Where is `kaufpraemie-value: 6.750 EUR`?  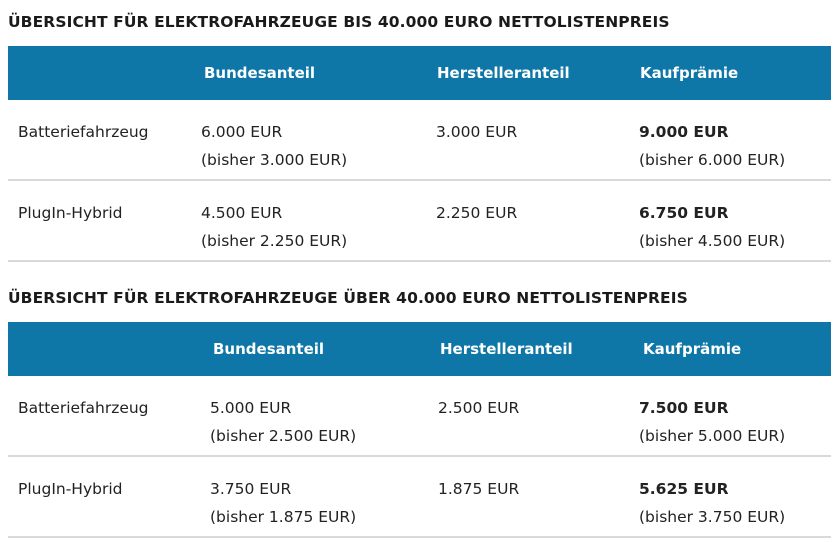
kaufpraemie-value: 6.750 EUR is located at coordinates (684, 213).